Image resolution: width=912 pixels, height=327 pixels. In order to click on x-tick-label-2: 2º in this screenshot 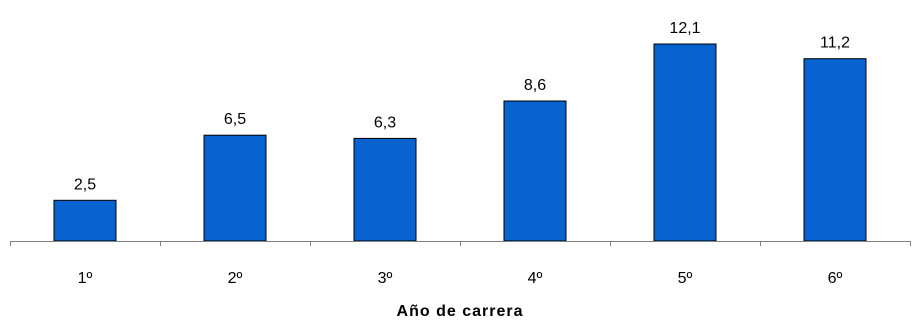, I will do `click(235, 278)`.